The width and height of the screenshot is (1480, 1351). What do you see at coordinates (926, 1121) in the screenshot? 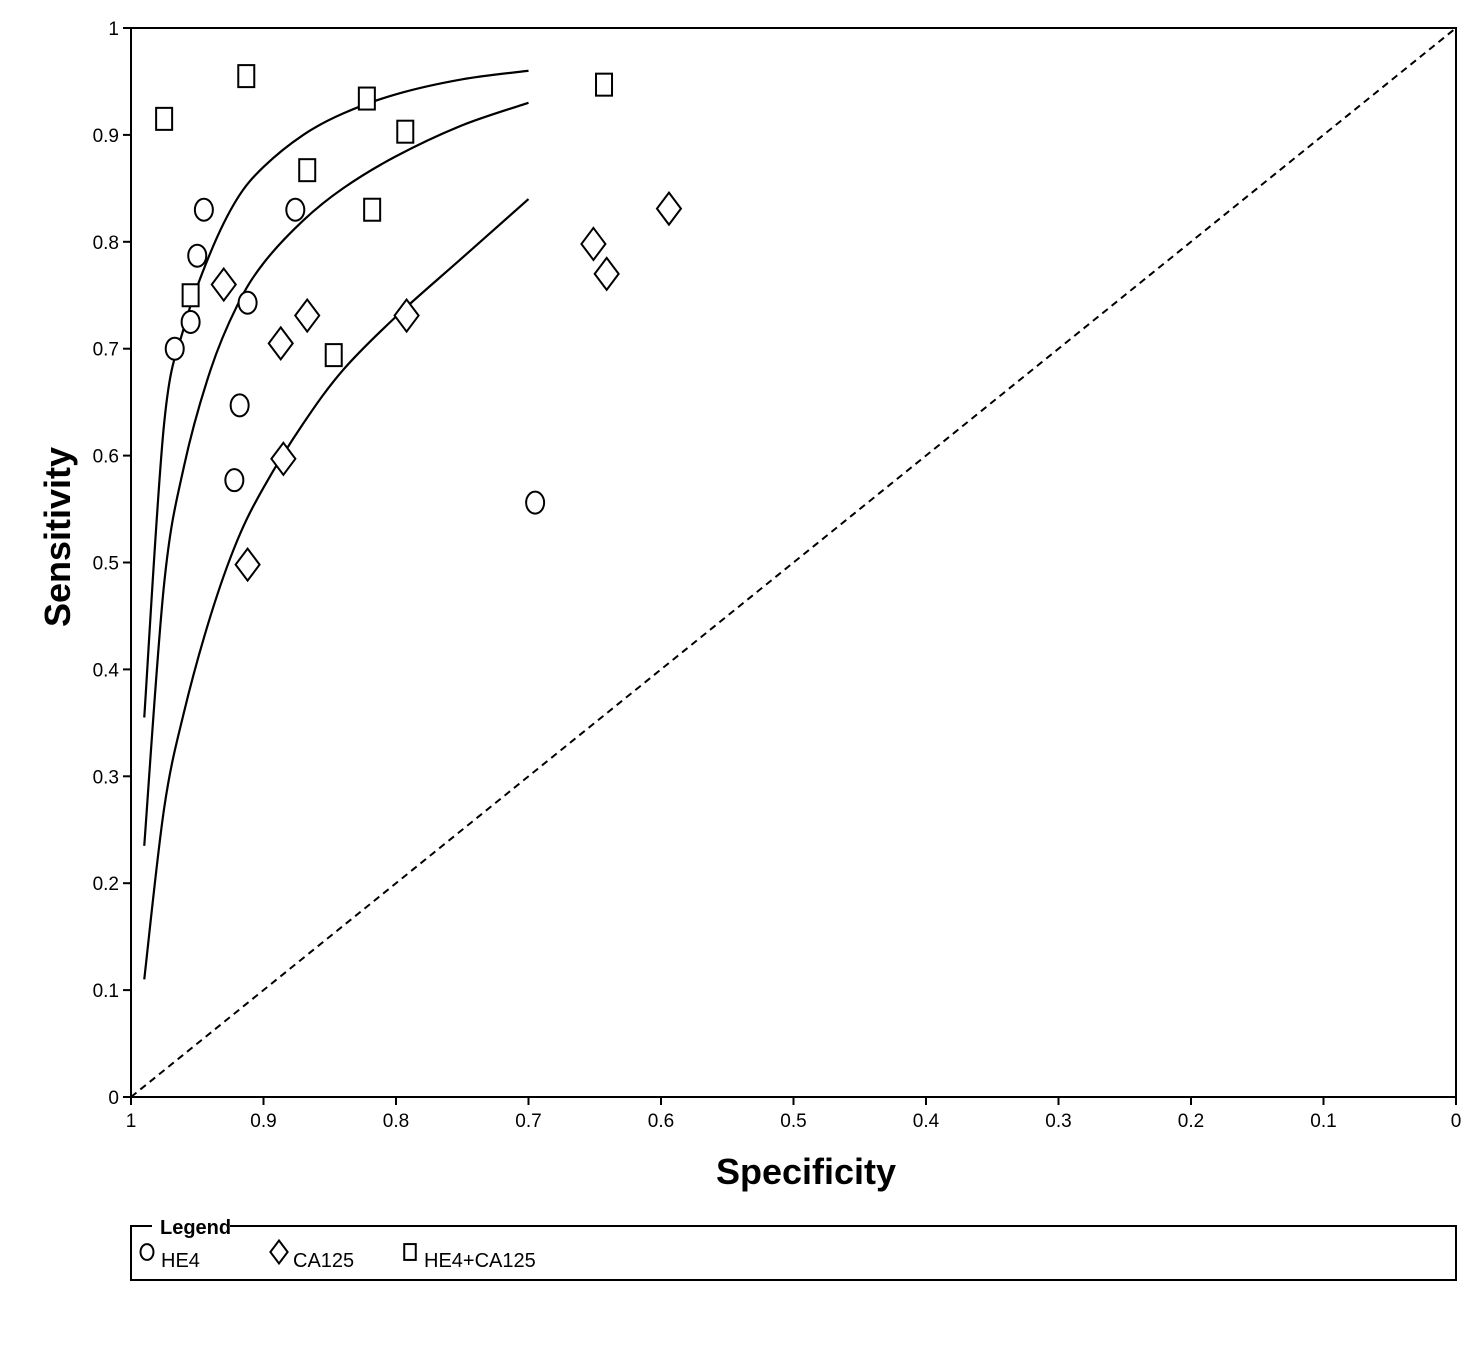
I see `x-tick-label: 0.4` at bounding box center [926, 1121].